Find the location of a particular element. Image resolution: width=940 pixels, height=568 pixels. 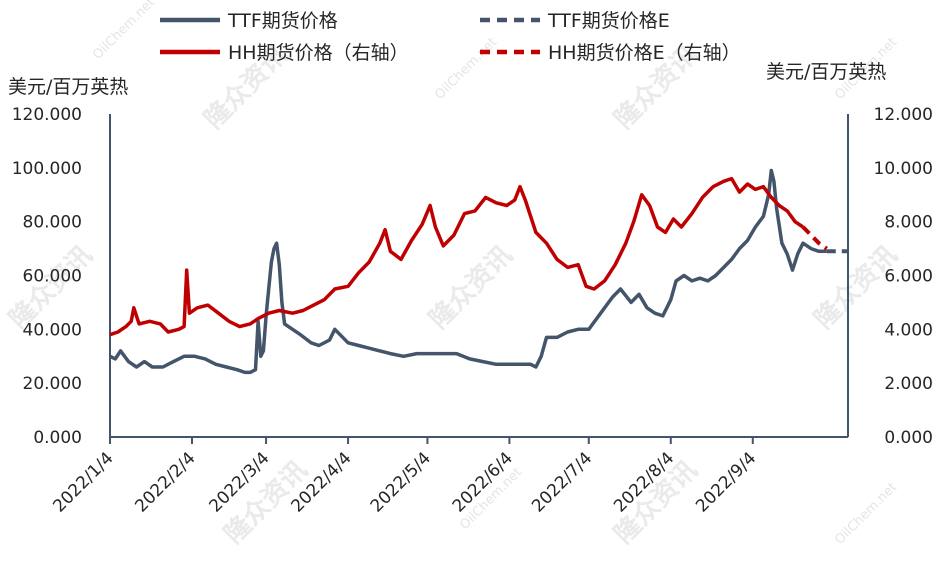

watermark: 隆众资讯 is located at coordinates (471, 287).